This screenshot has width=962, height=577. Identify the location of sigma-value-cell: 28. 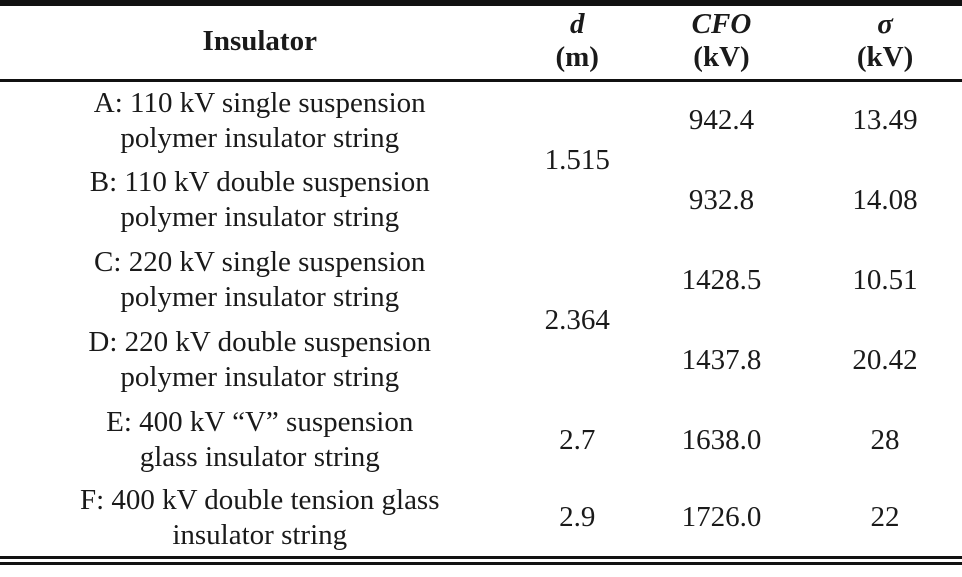
(885, 439).